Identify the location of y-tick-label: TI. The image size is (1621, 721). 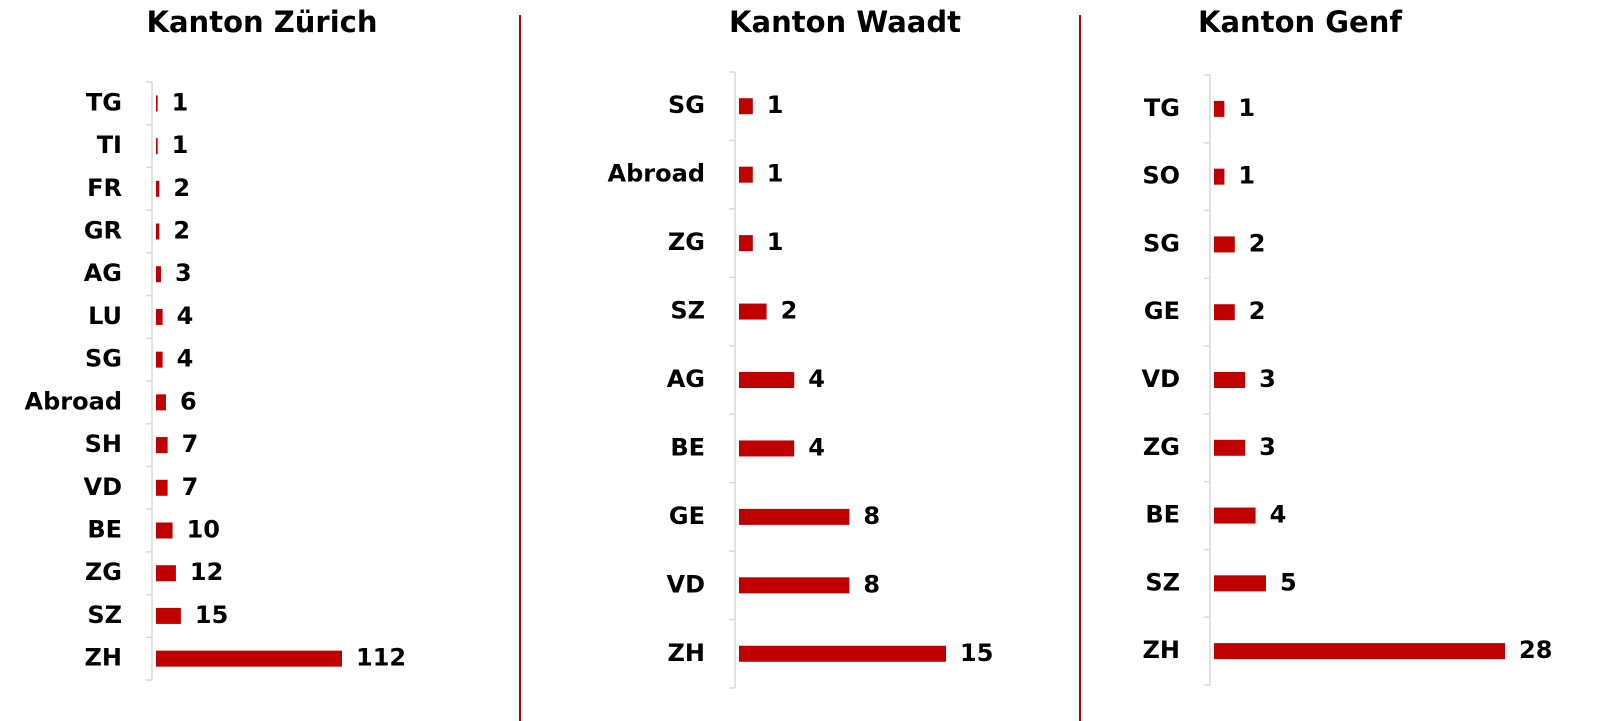
(109, 145).